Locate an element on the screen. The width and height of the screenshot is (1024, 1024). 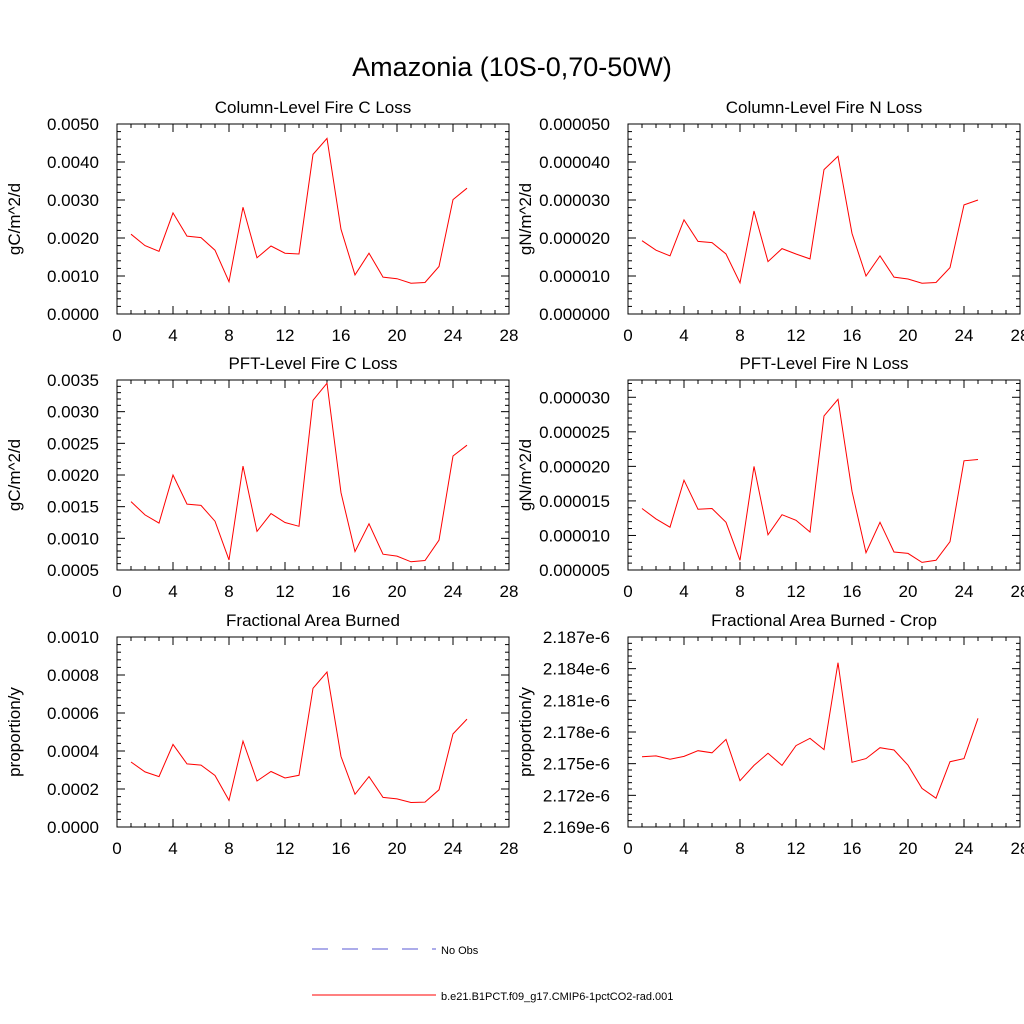
y-tick-label: 0.0008 is located at coordinates (73, 675).